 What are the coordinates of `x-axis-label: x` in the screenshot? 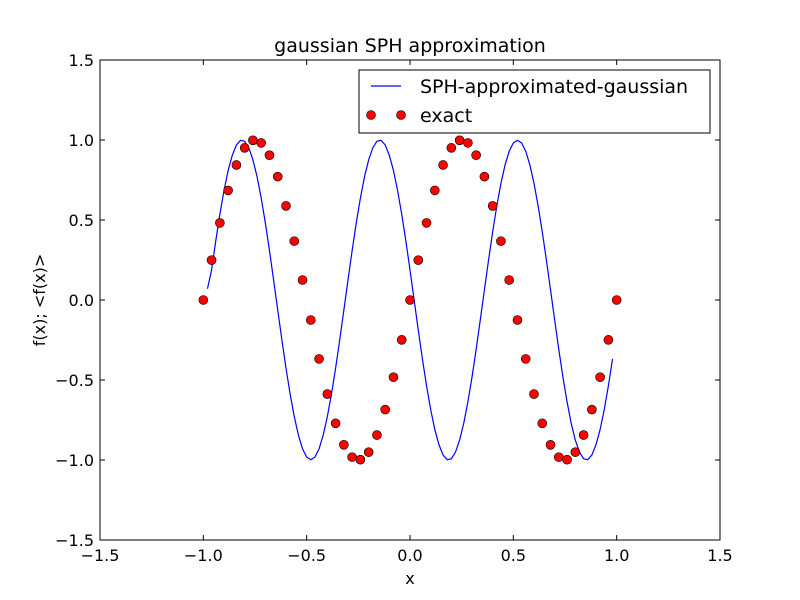 It's located at (409, 578).